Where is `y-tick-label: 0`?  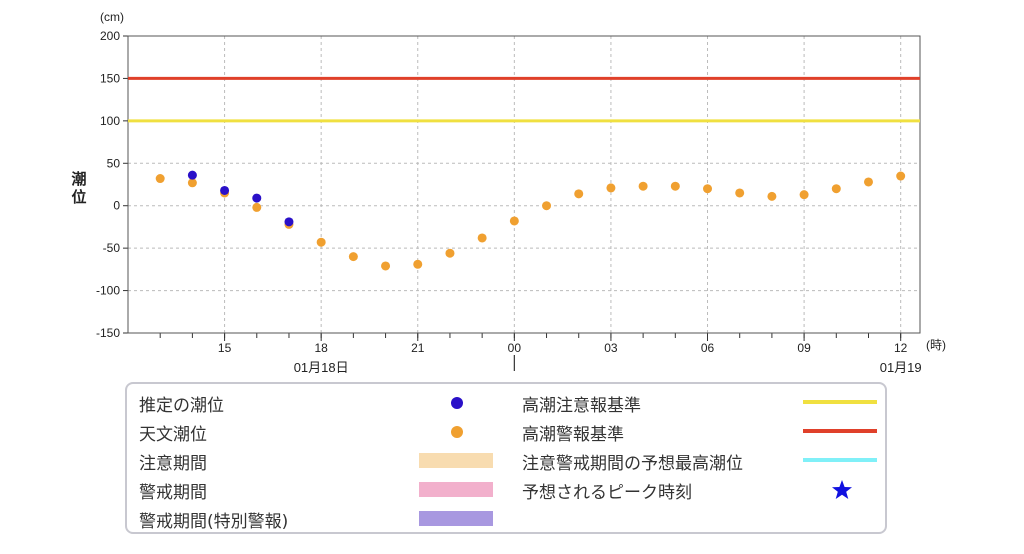
y-tick-label: 0 is located at coordinates (116, 206).